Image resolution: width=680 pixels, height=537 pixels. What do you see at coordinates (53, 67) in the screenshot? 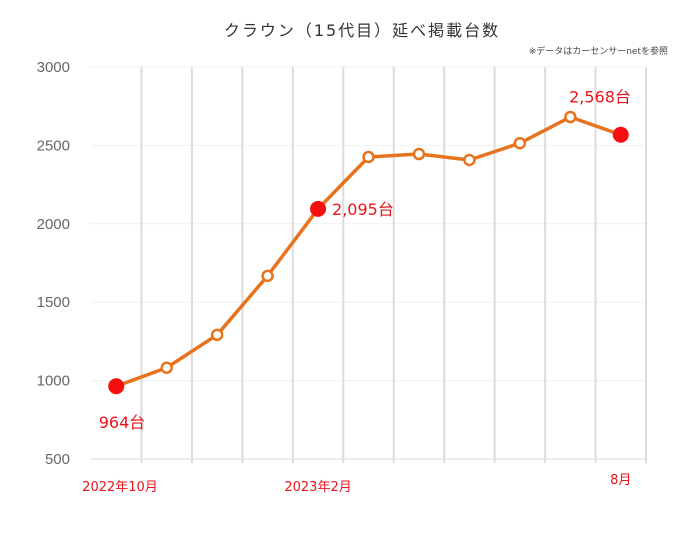
I see `y-tick-label: 3000` at bounding box center [53, 67].